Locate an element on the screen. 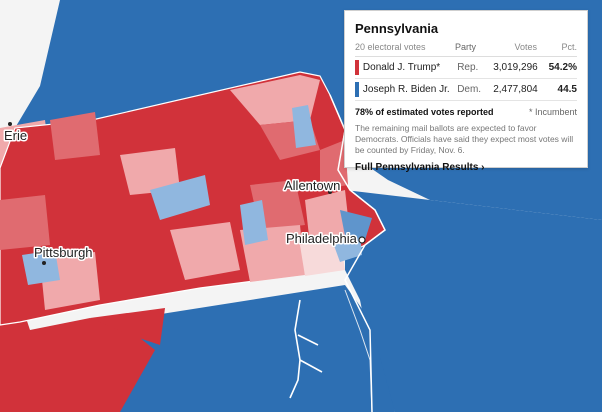 This screenshot has width=602, height=412. allentown-marker is located at coordinates (330, 192).